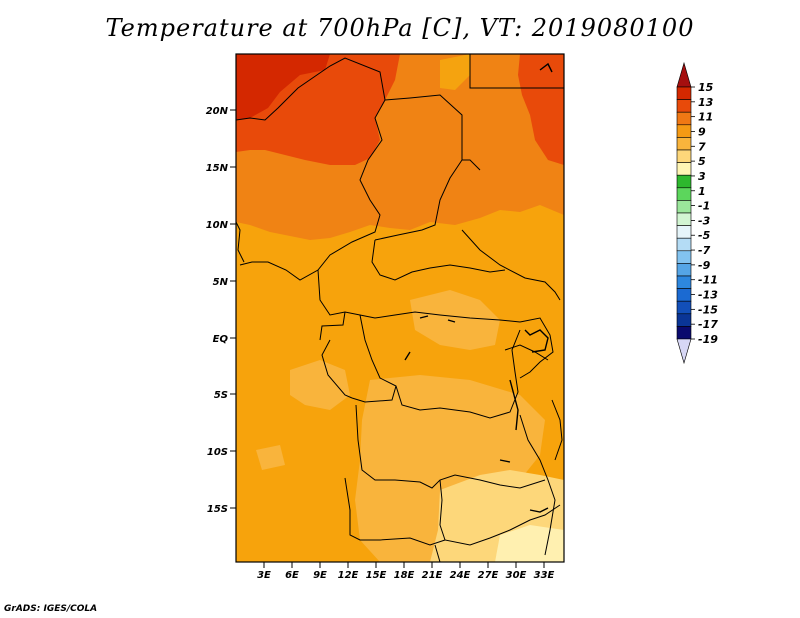 This screenshot has width=800, height=618. I want to click on lat-label: 5N, so click(221, 282).